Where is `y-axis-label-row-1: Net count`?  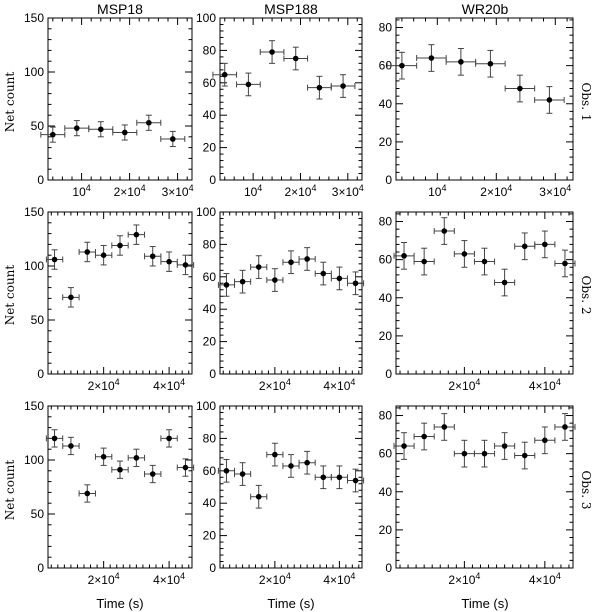 y-axis-label-row-1: Net count is located at coordinates (10, 102).